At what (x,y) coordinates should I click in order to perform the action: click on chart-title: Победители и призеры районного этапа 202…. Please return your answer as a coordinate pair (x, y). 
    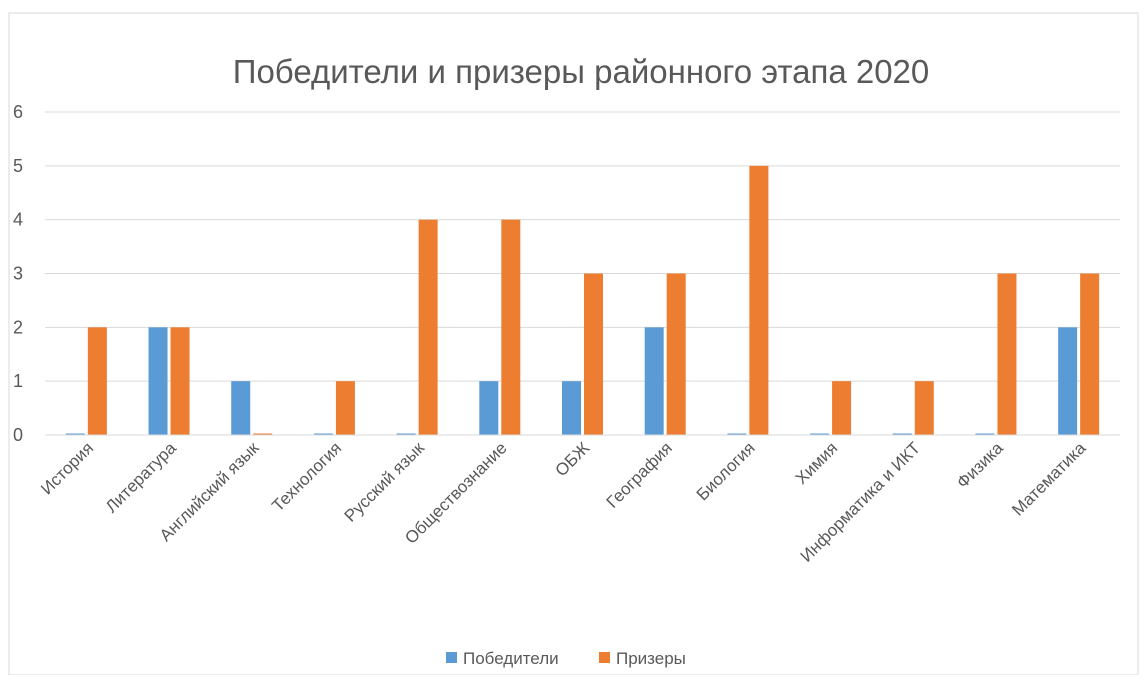
    Looking at the image, I should click on (581, 71).